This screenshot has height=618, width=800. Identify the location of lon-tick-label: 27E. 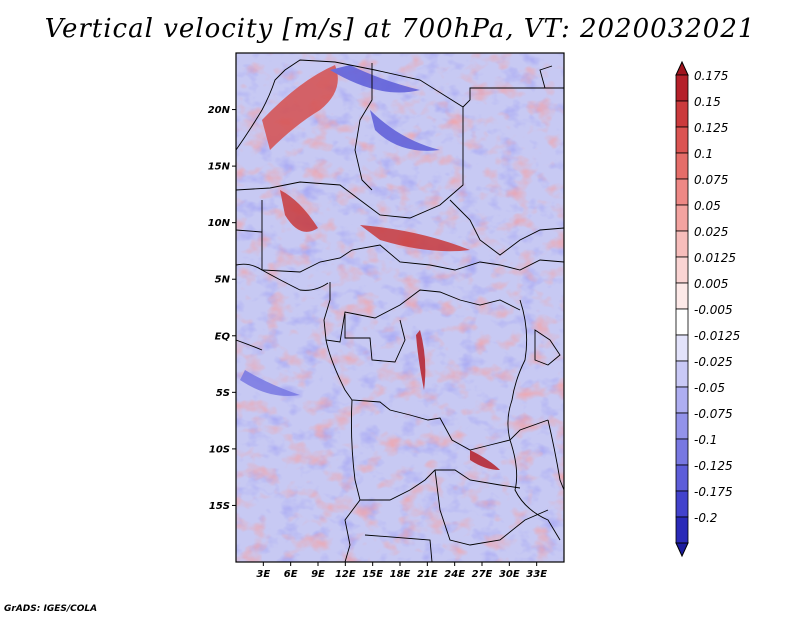
(482, 574).